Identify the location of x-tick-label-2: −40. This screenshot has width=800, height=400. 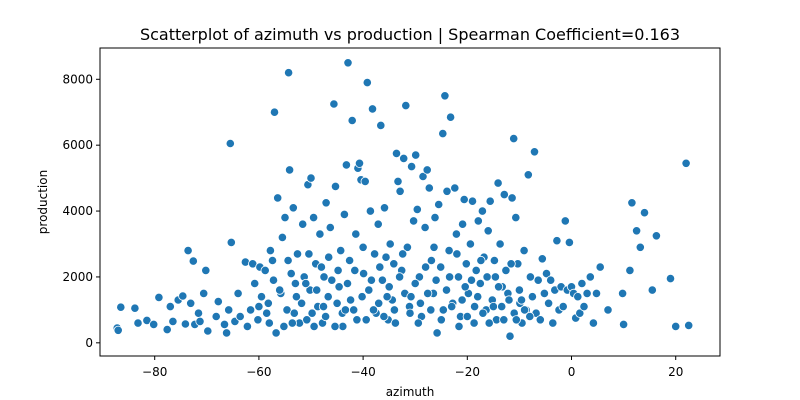
(362, 372).